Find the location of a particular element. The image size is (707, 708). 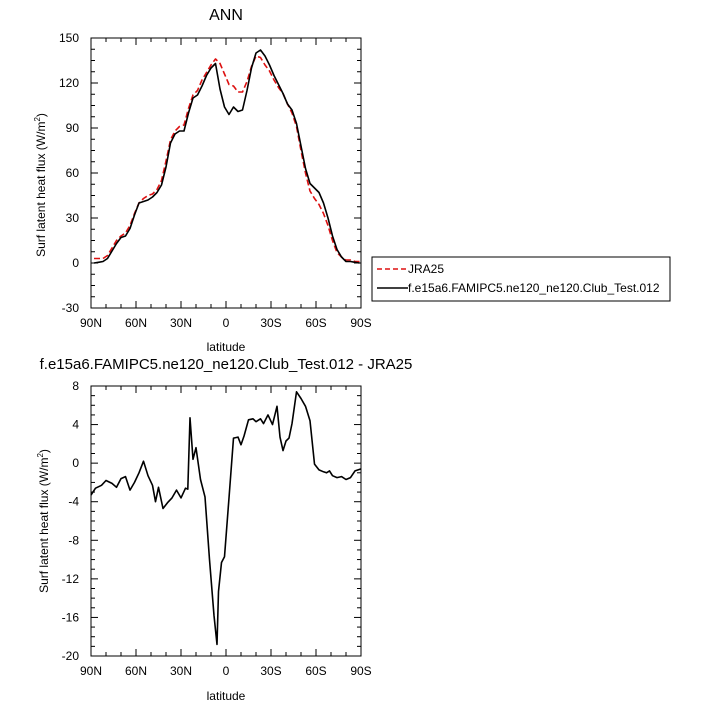

top-y-axis-label: Surf latent heat flux (W/m2) is located at coordinates (40, 185).